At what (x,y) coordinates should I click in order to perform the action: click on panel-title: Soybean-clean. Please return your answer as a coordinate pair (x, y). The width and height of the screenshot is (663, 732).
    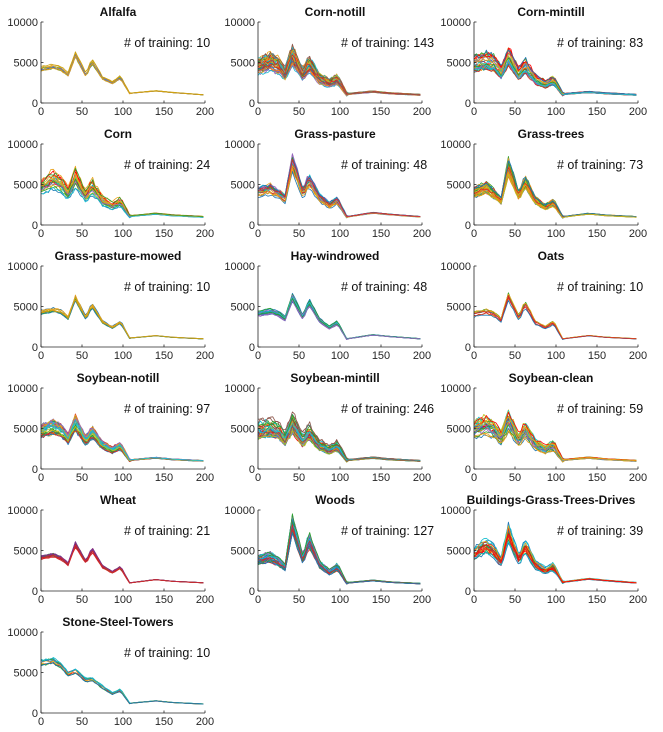
    Looking at the image, I should click on (551, 378).